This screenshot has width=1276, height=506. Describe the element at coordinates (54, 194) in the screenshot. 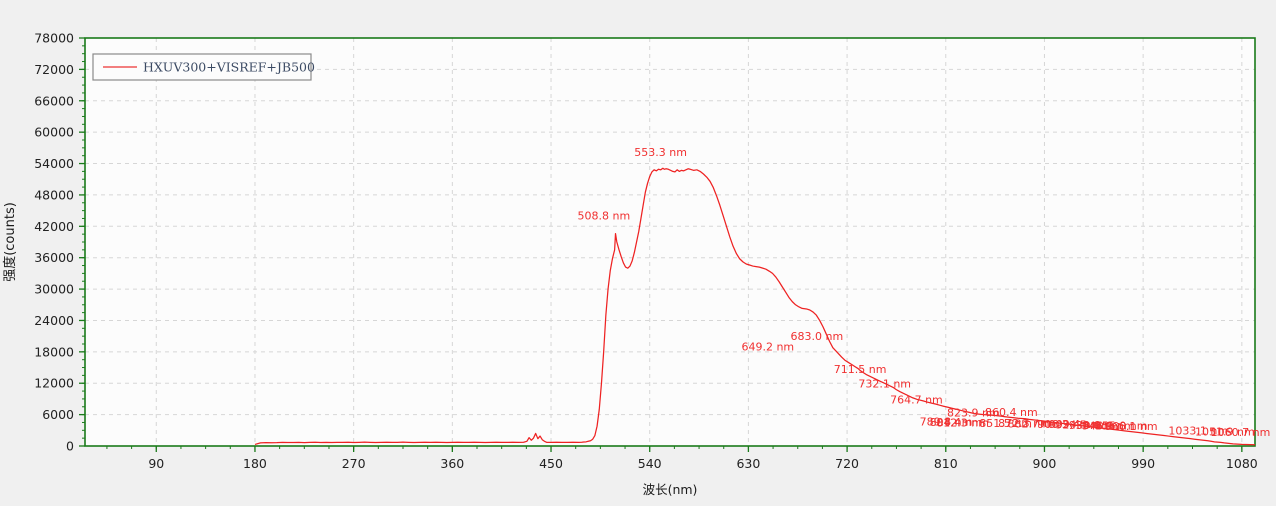

I see `y-tick-label: 48000` at that location.